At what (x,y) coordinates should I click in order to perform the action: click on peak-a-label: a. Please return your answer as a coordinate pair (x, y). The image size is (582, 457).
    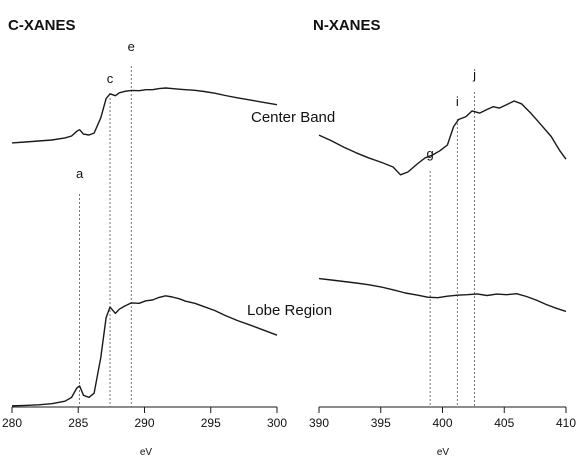
    Looking at the image, I should click on (80, 173).